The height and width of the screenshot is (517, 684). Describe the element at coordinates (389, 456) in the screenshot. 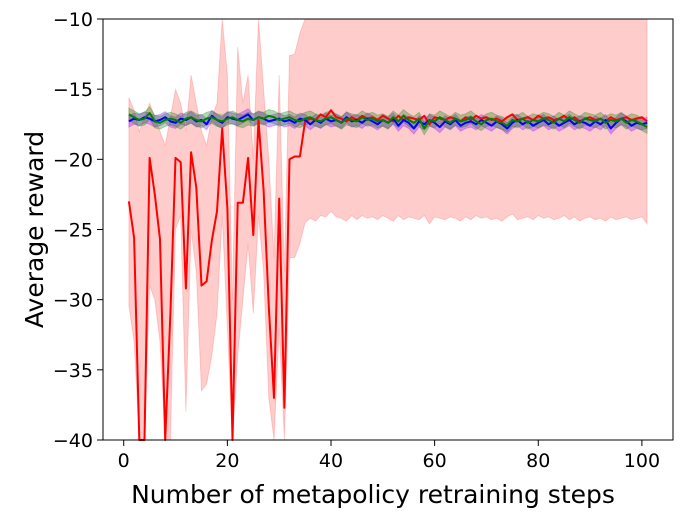

I see `x-axis-ticks: 0 20 40 60 80 100` at that location.